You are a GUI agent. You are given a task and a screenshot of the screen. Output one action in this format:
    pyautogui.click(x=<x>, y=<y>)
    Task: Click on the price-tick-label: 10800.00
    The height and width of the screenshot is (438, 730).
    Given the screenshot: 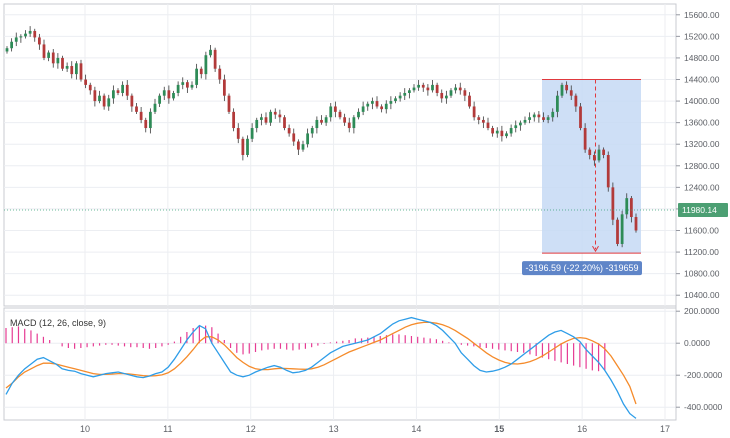 What is the action you would take?
    pyautogui.click(x=702, y=274)
    